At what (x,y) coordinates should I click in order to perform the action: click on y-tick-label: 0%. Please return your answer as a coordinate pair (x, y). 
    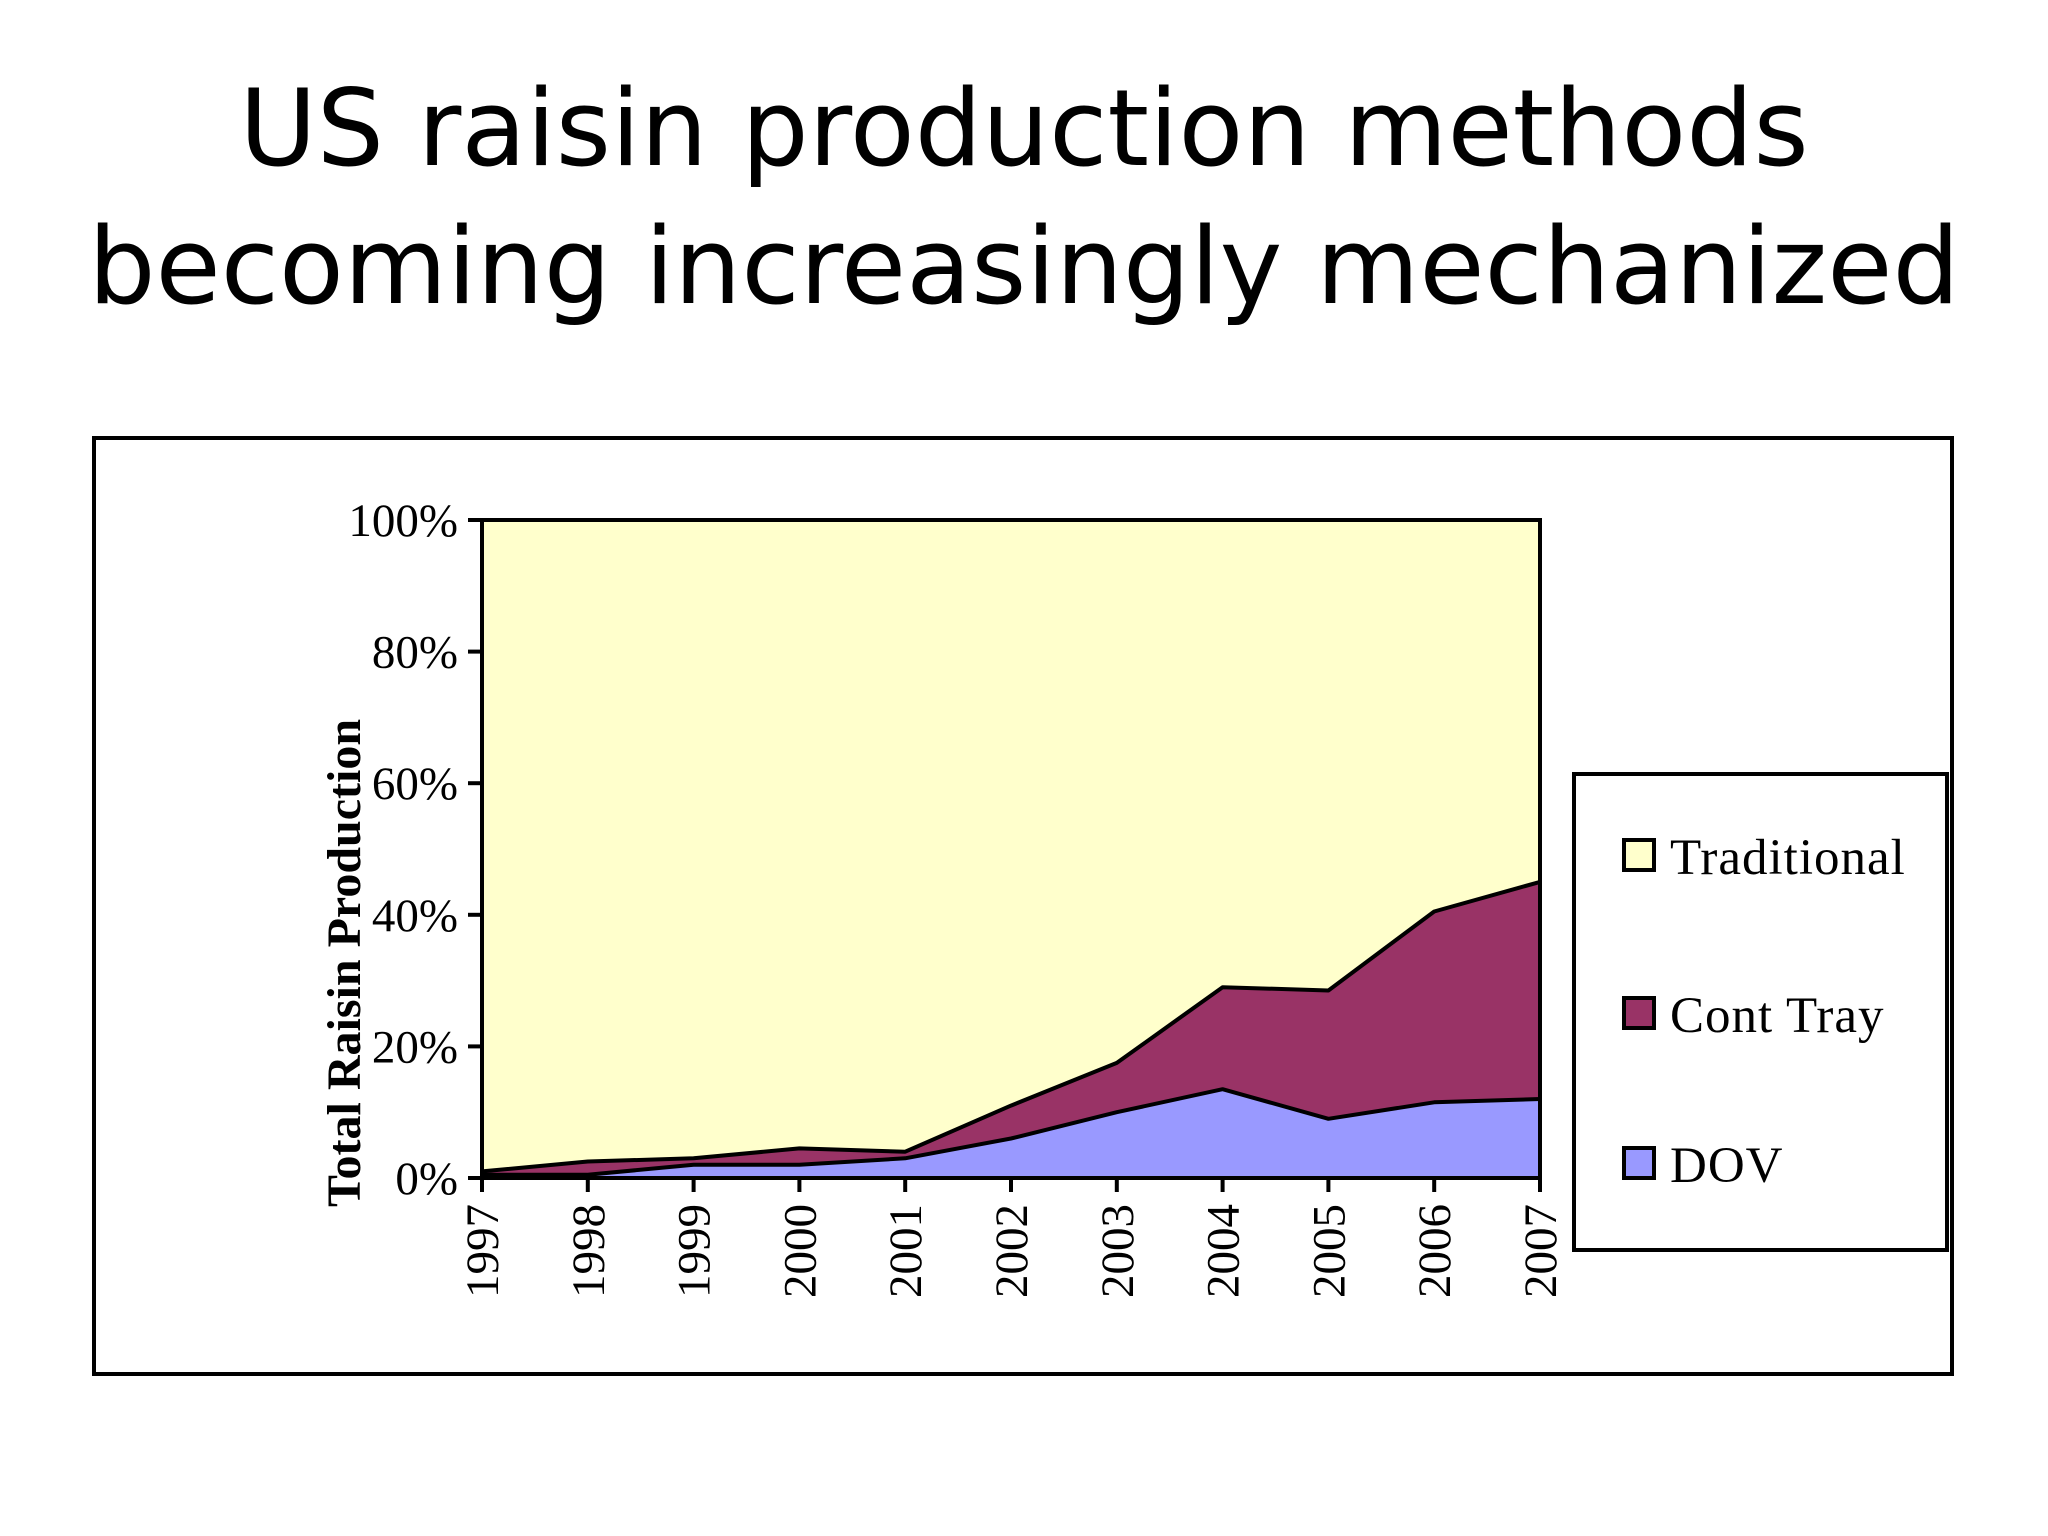
    Looking at the image, I should click on (426, 1179).